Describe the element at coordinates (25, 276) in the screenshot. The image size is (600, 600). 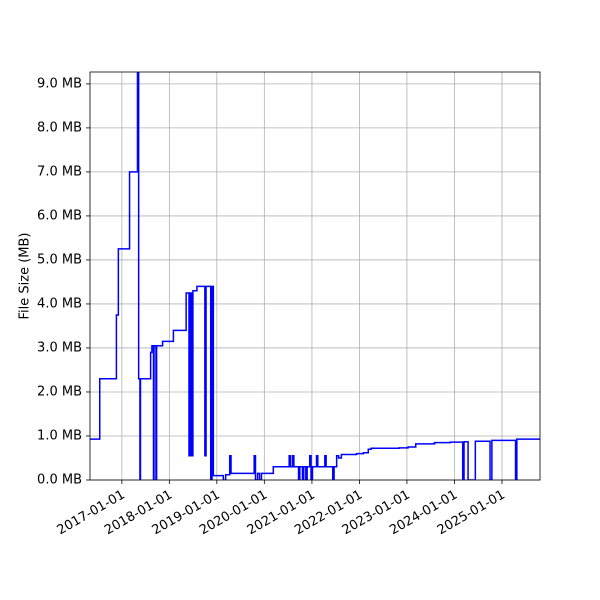
I see `y-axis-label: File Size (MB)` at that location.